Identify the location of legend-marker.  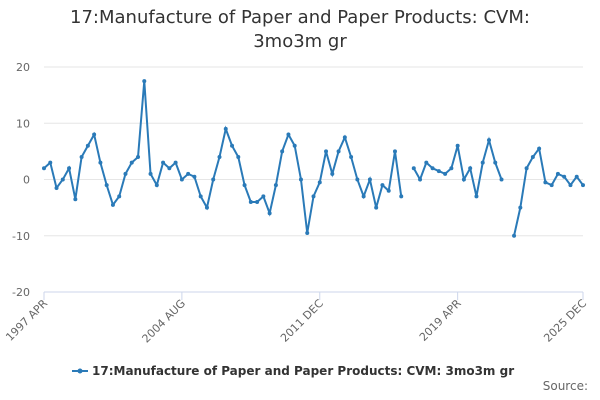
(80, 371).